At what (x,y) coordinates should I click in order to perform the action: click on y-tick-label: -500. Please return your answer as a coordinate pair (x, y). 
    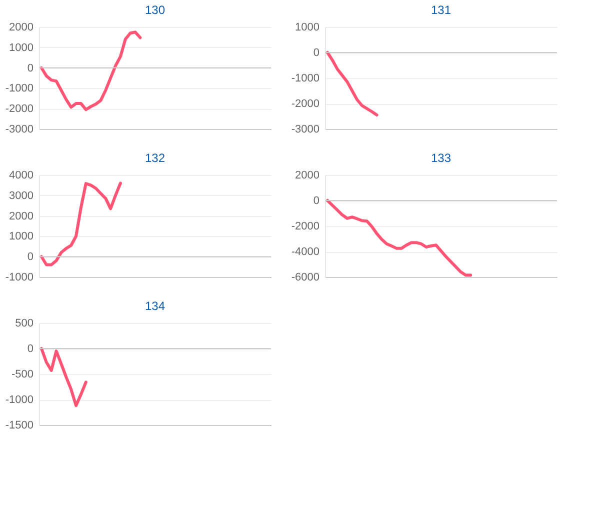
    Looking at the image, I should click on (22, 374).